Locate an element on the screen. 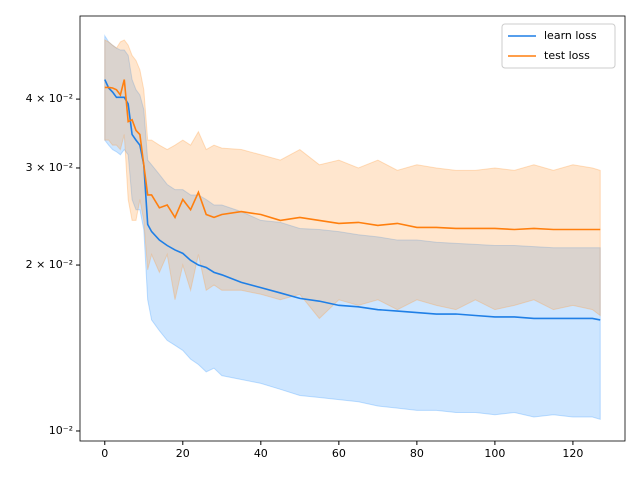 Image resolution: width=640 pixels, height=480 pixels. legend-box is located at coordinates (558, 46).